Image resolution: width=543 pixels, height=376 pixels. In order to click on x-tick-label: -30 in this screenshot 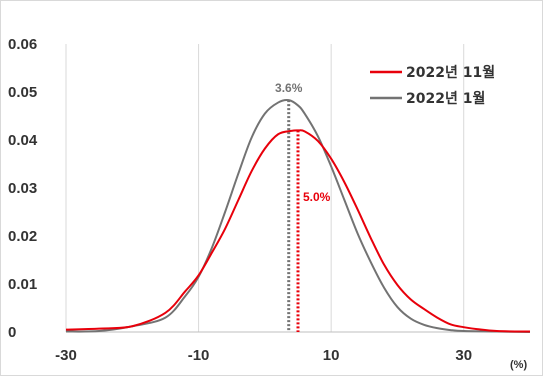, I will do `click(66, 355)`.